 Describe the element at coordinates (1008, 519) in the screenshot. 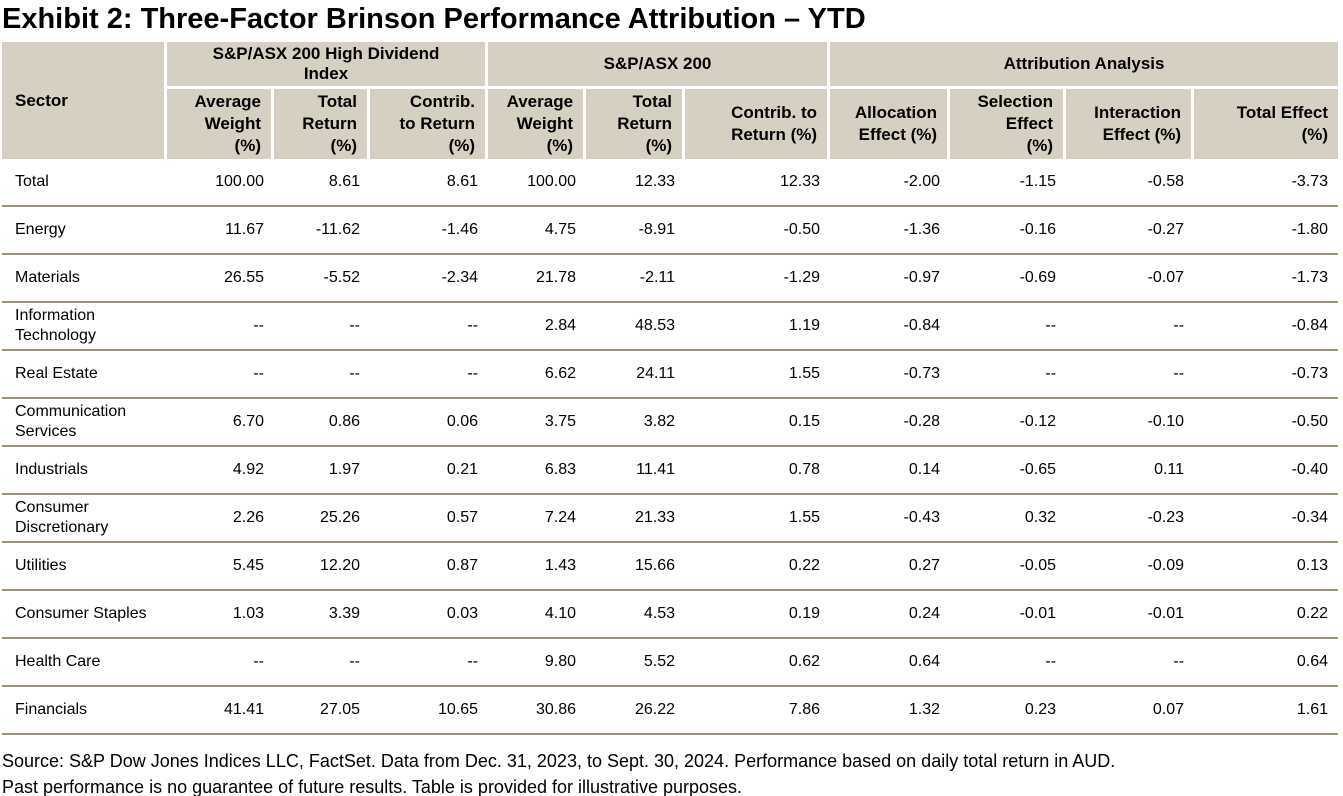

I see `value-cell: 0.32` at that location.